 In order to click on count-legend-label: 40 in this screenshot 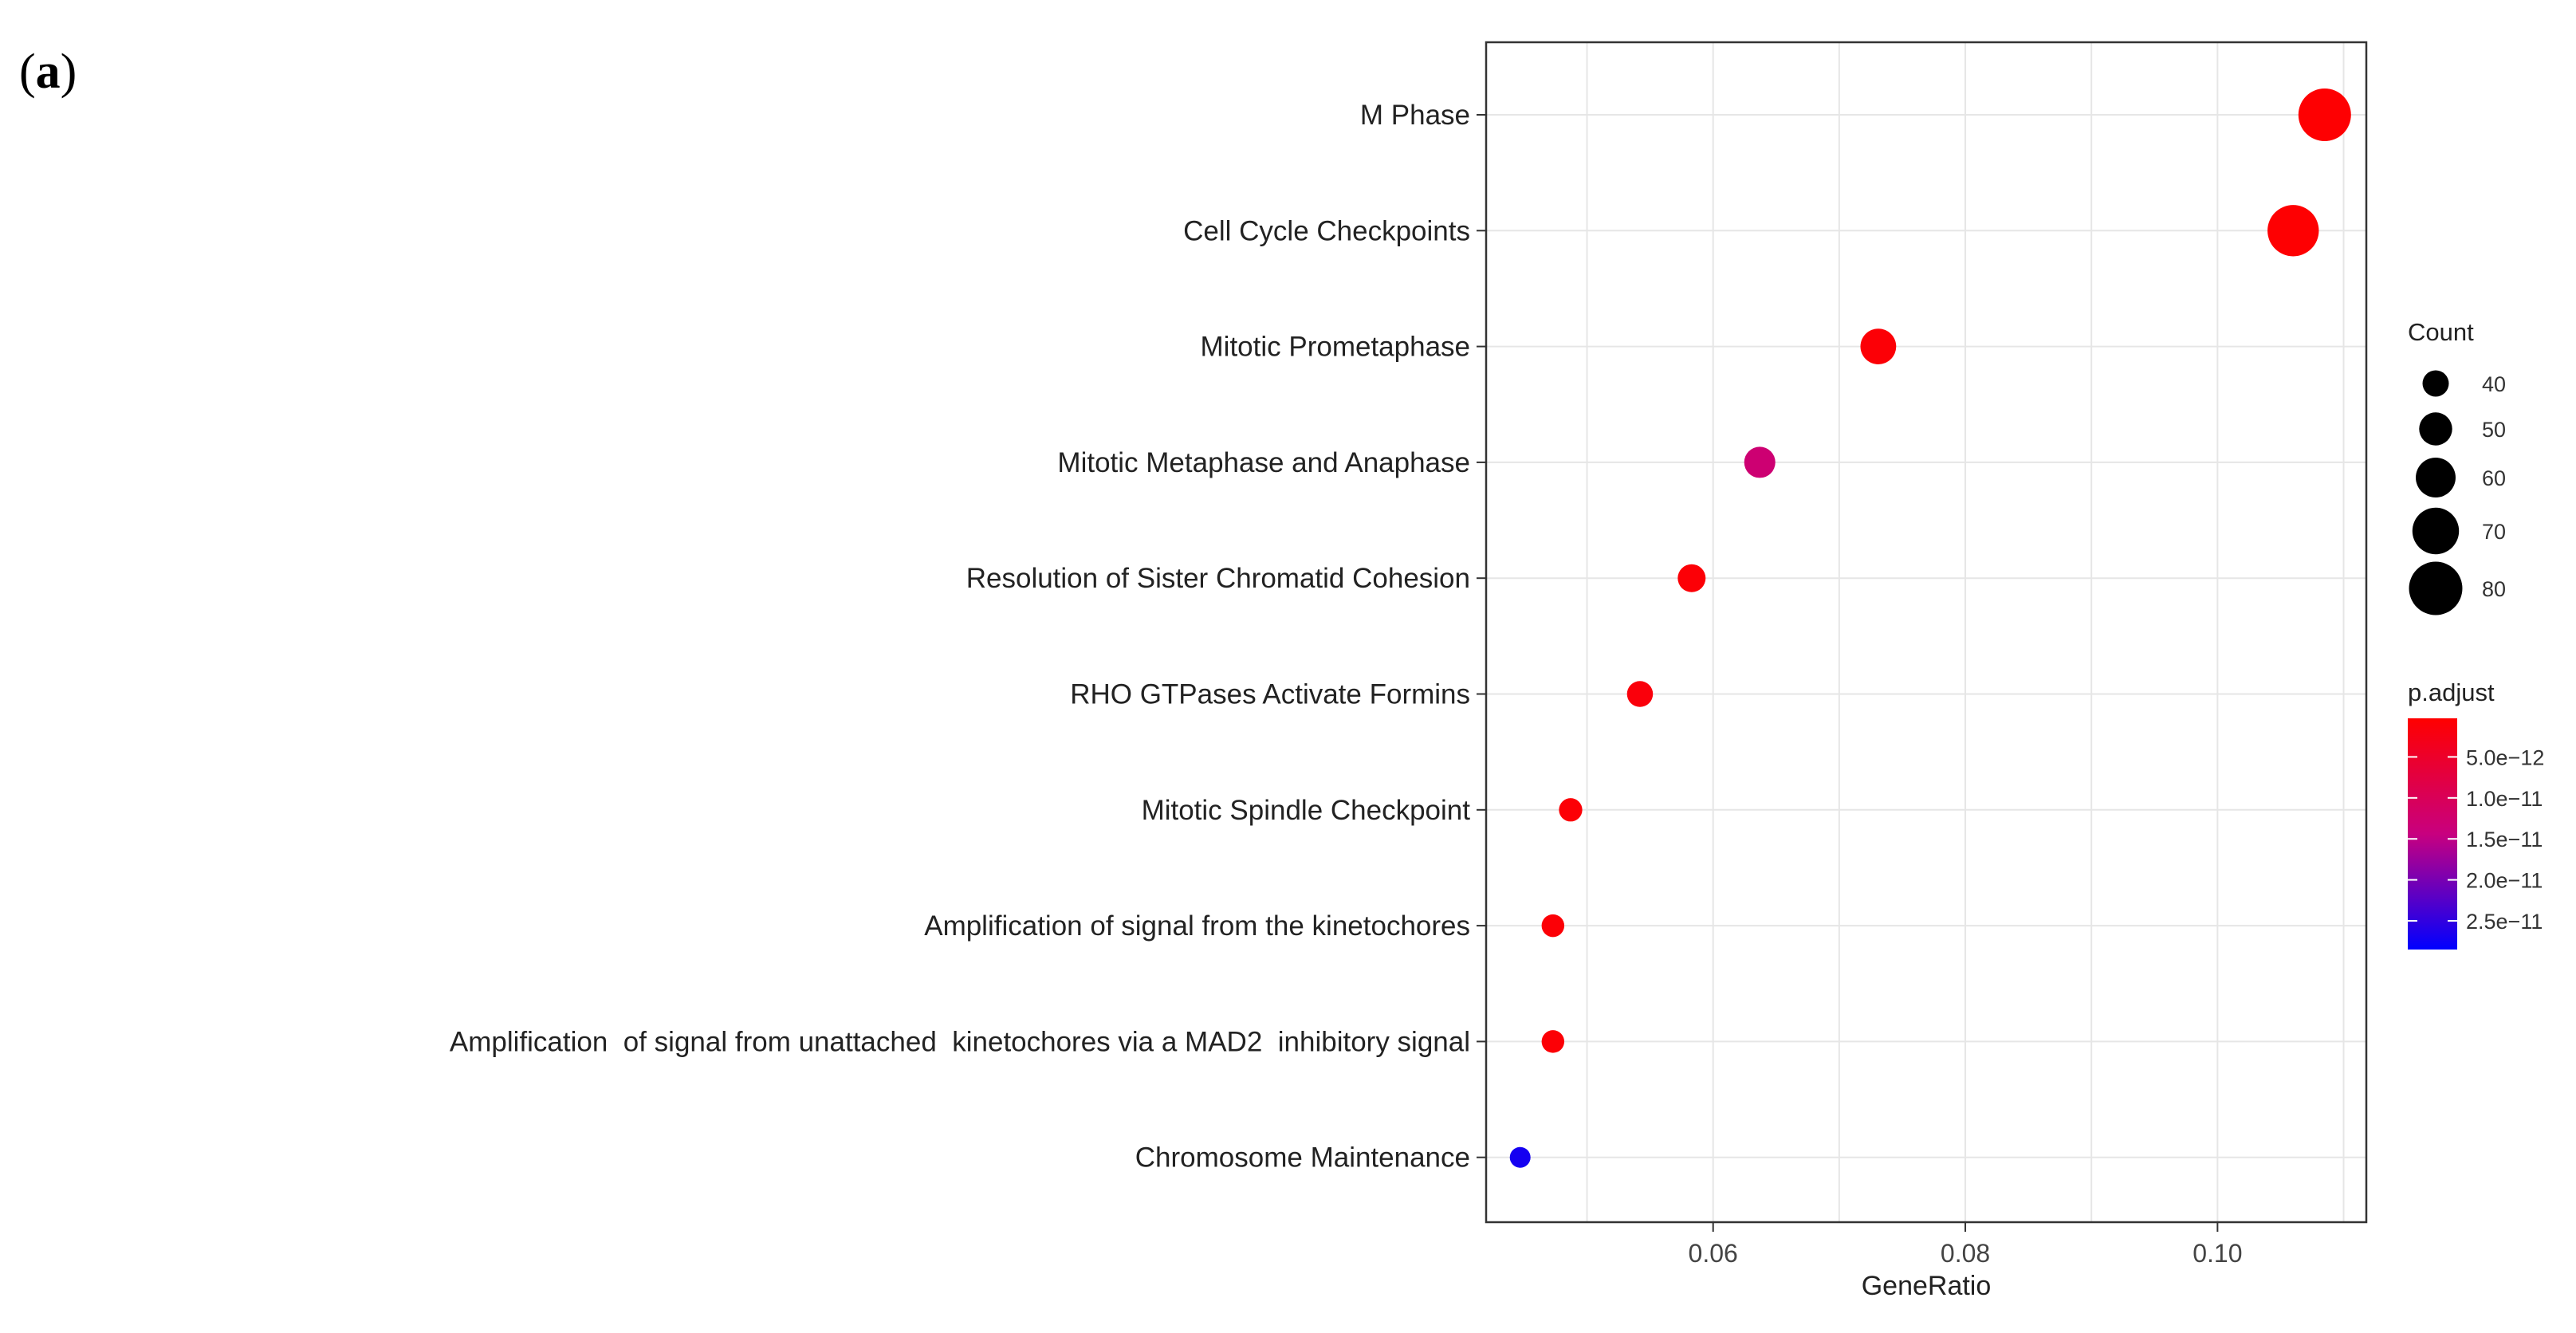, I will do `click(2494, 384)`.